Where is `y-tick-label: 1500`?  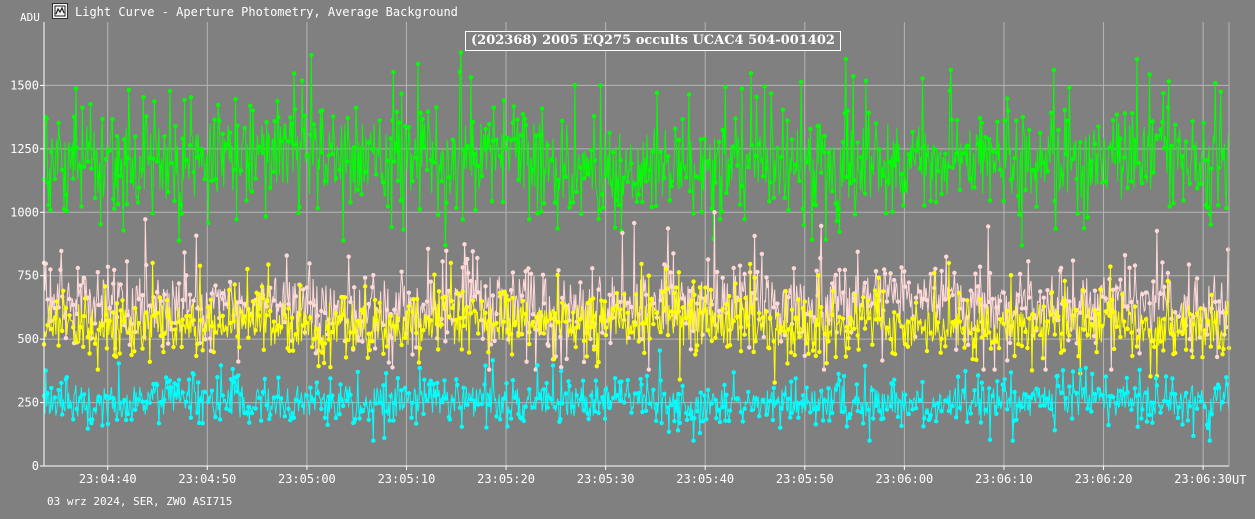 y-tick-label: 1500 is located at coordinates (24, 85).